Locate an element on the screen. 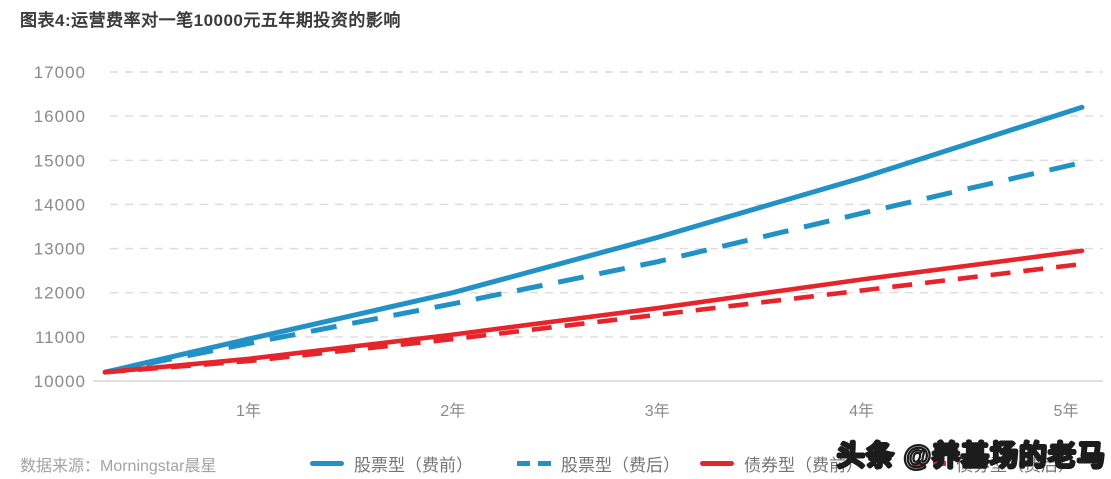  legend-item-bond-net: 债券型（费后） is located at coordinates (993, 463).